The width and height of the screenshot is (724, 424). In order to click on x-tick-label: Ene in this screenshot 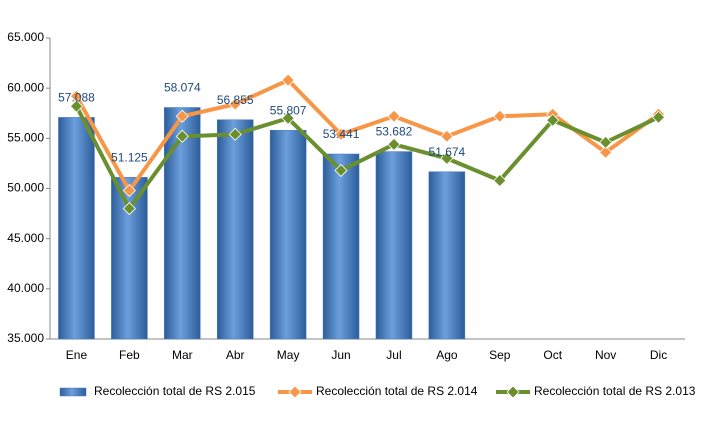, I will do `click(77, 355)`.